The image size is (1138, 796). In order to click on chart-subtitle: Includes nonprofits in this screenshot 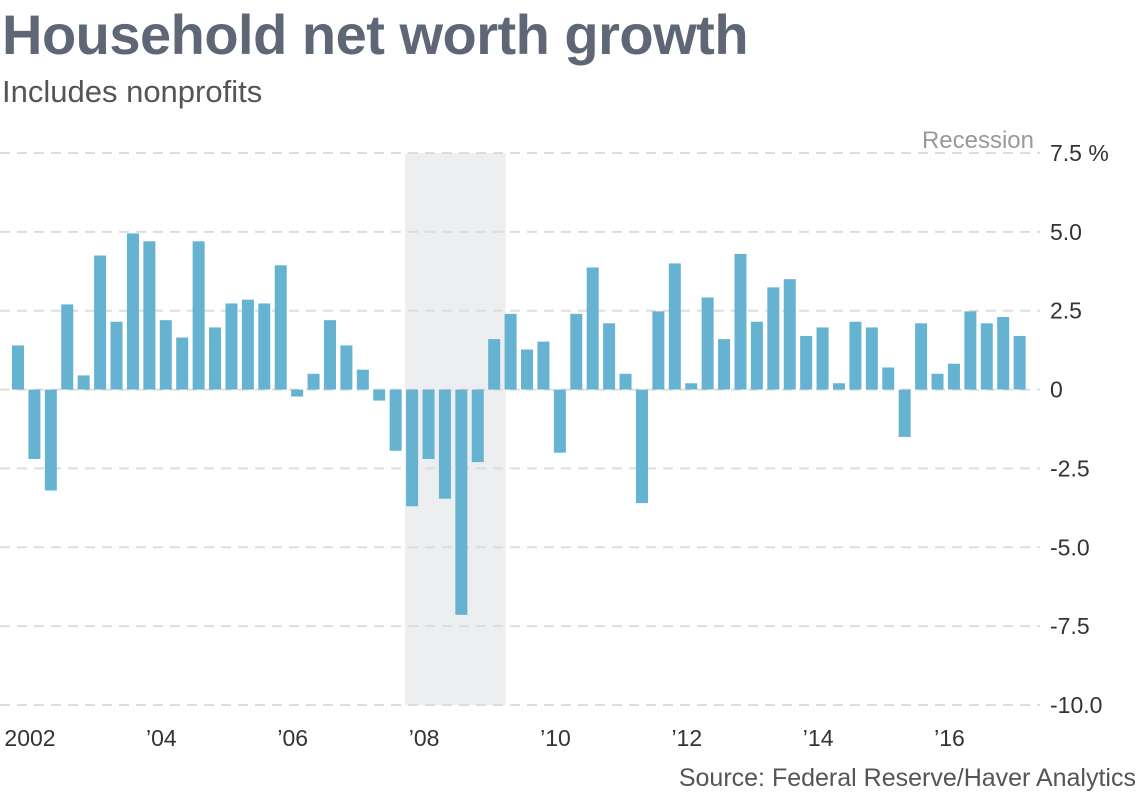, I will do `click(132, 91)`.